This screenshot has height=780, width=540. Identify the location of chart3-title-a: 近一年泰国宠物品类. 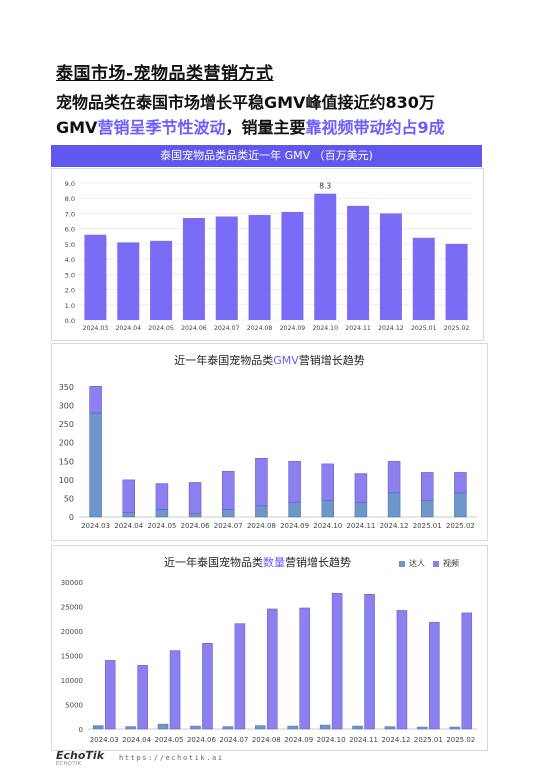
(213, 562).